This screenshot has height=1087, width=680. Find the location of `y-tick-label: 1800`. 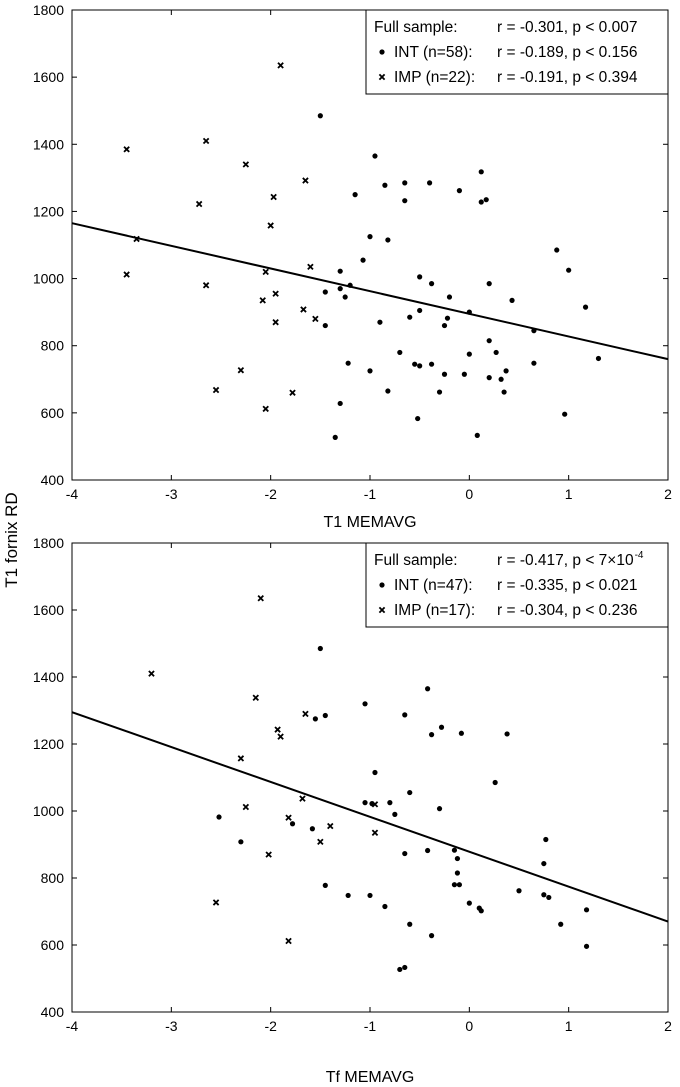

y-tick-label: 1800 is located at coordinates (48, 10).